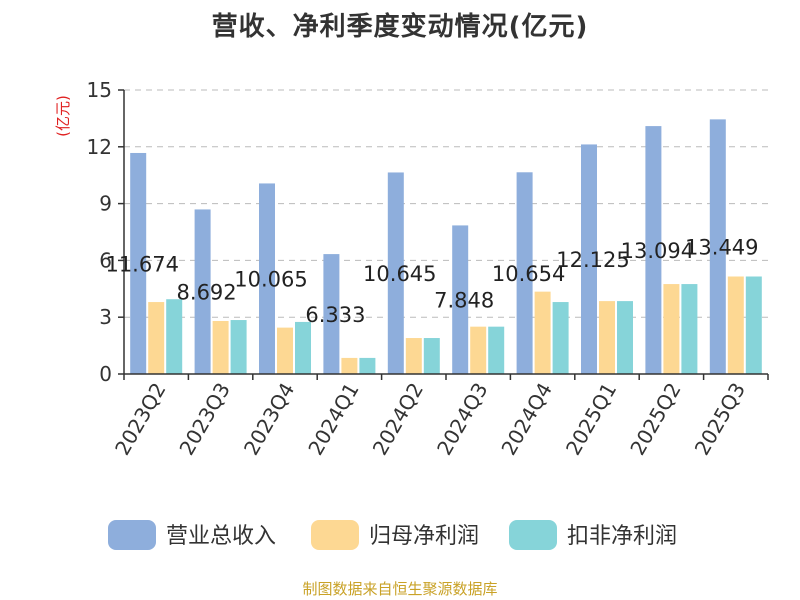  Describe the element at coordinates (462, 419) in the screenshot. I see `x-tick-label: 2024Q3` at that location.